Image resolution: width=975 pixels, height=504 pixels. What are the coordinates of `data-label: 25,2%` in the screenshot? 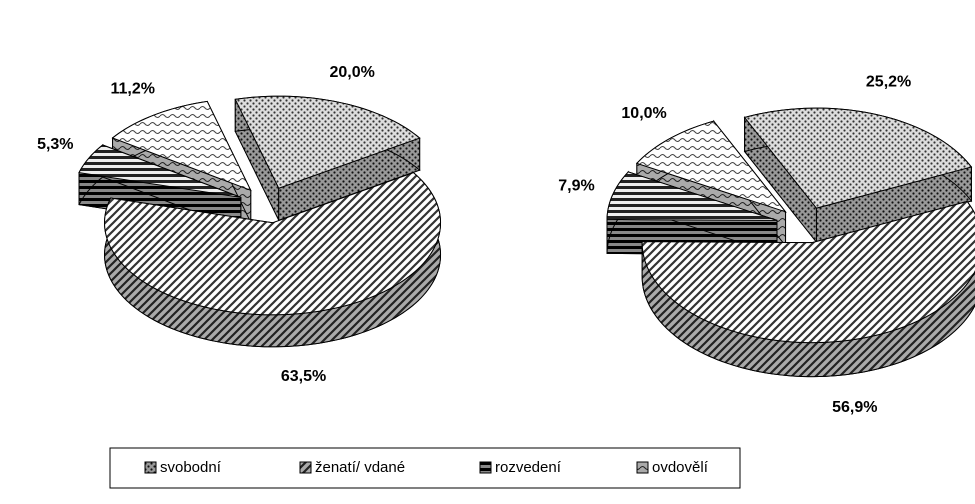 It's located at (888, 82).